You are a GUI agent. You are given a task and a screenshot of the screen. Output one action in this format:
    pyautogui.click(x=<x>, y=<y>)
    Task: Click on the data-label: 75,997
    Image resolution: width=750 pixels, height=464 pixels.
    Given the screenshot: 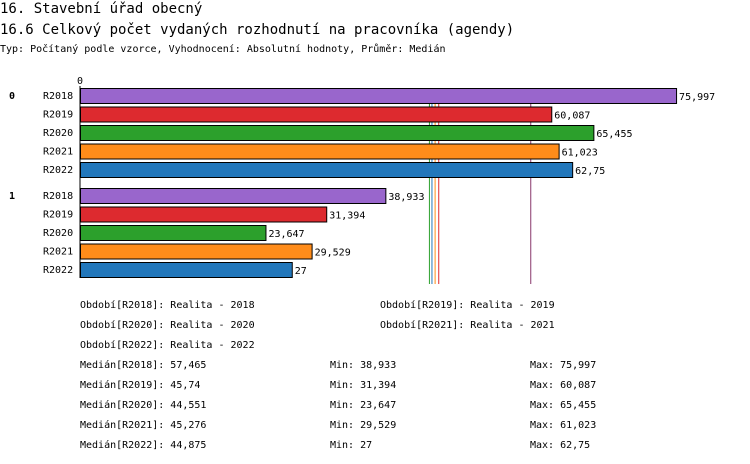 What is the action you would take?
    pyautogui.click(x=697, y=97)
    